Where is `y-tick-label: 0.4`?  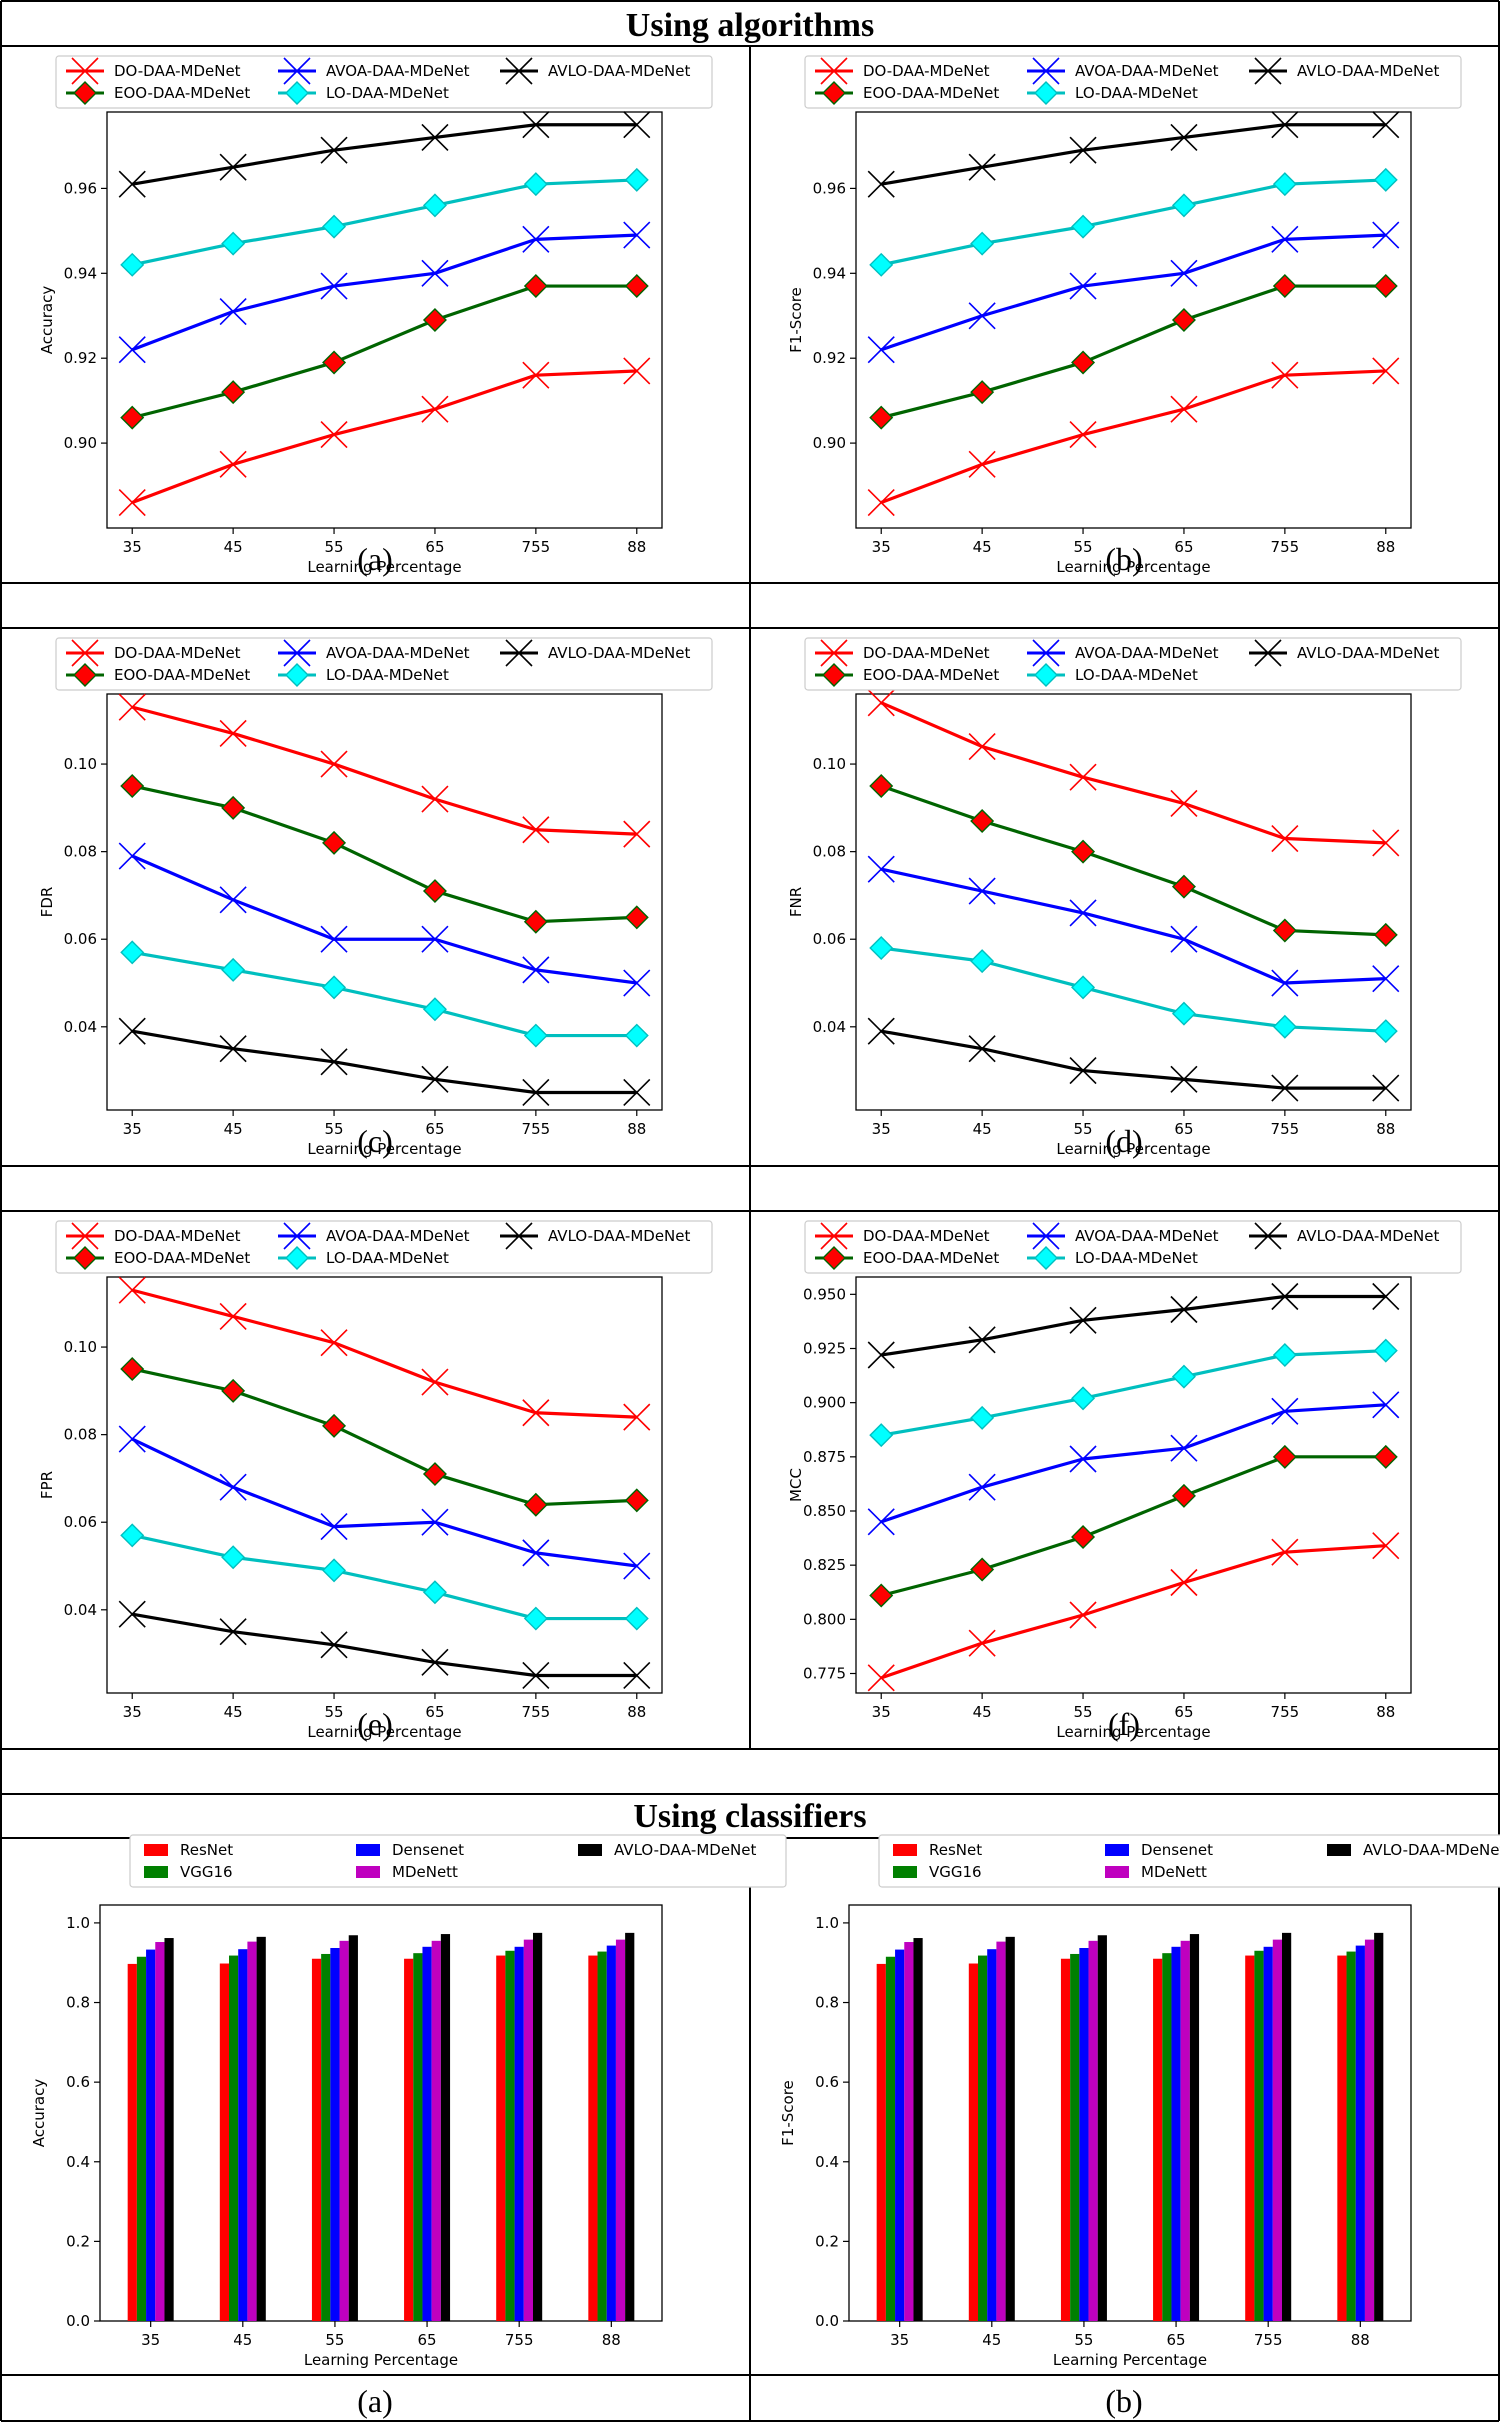
y-tick-label: 0.4 is located at coordinates (827, 2162).